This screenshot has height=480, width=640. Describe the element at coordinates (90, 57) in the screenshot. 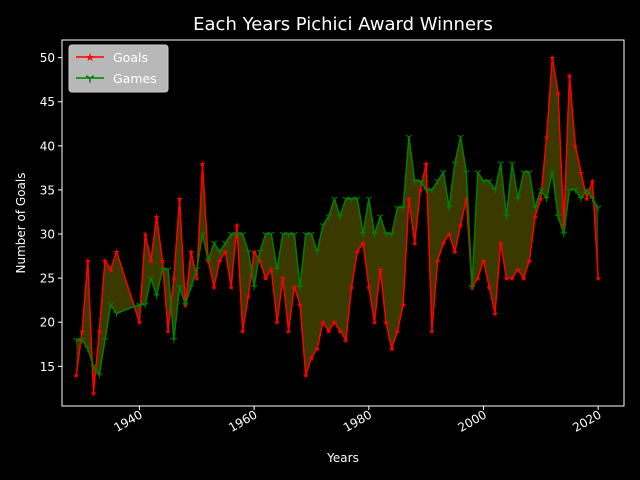

I see `legend-marker-goals: ★` at that location.